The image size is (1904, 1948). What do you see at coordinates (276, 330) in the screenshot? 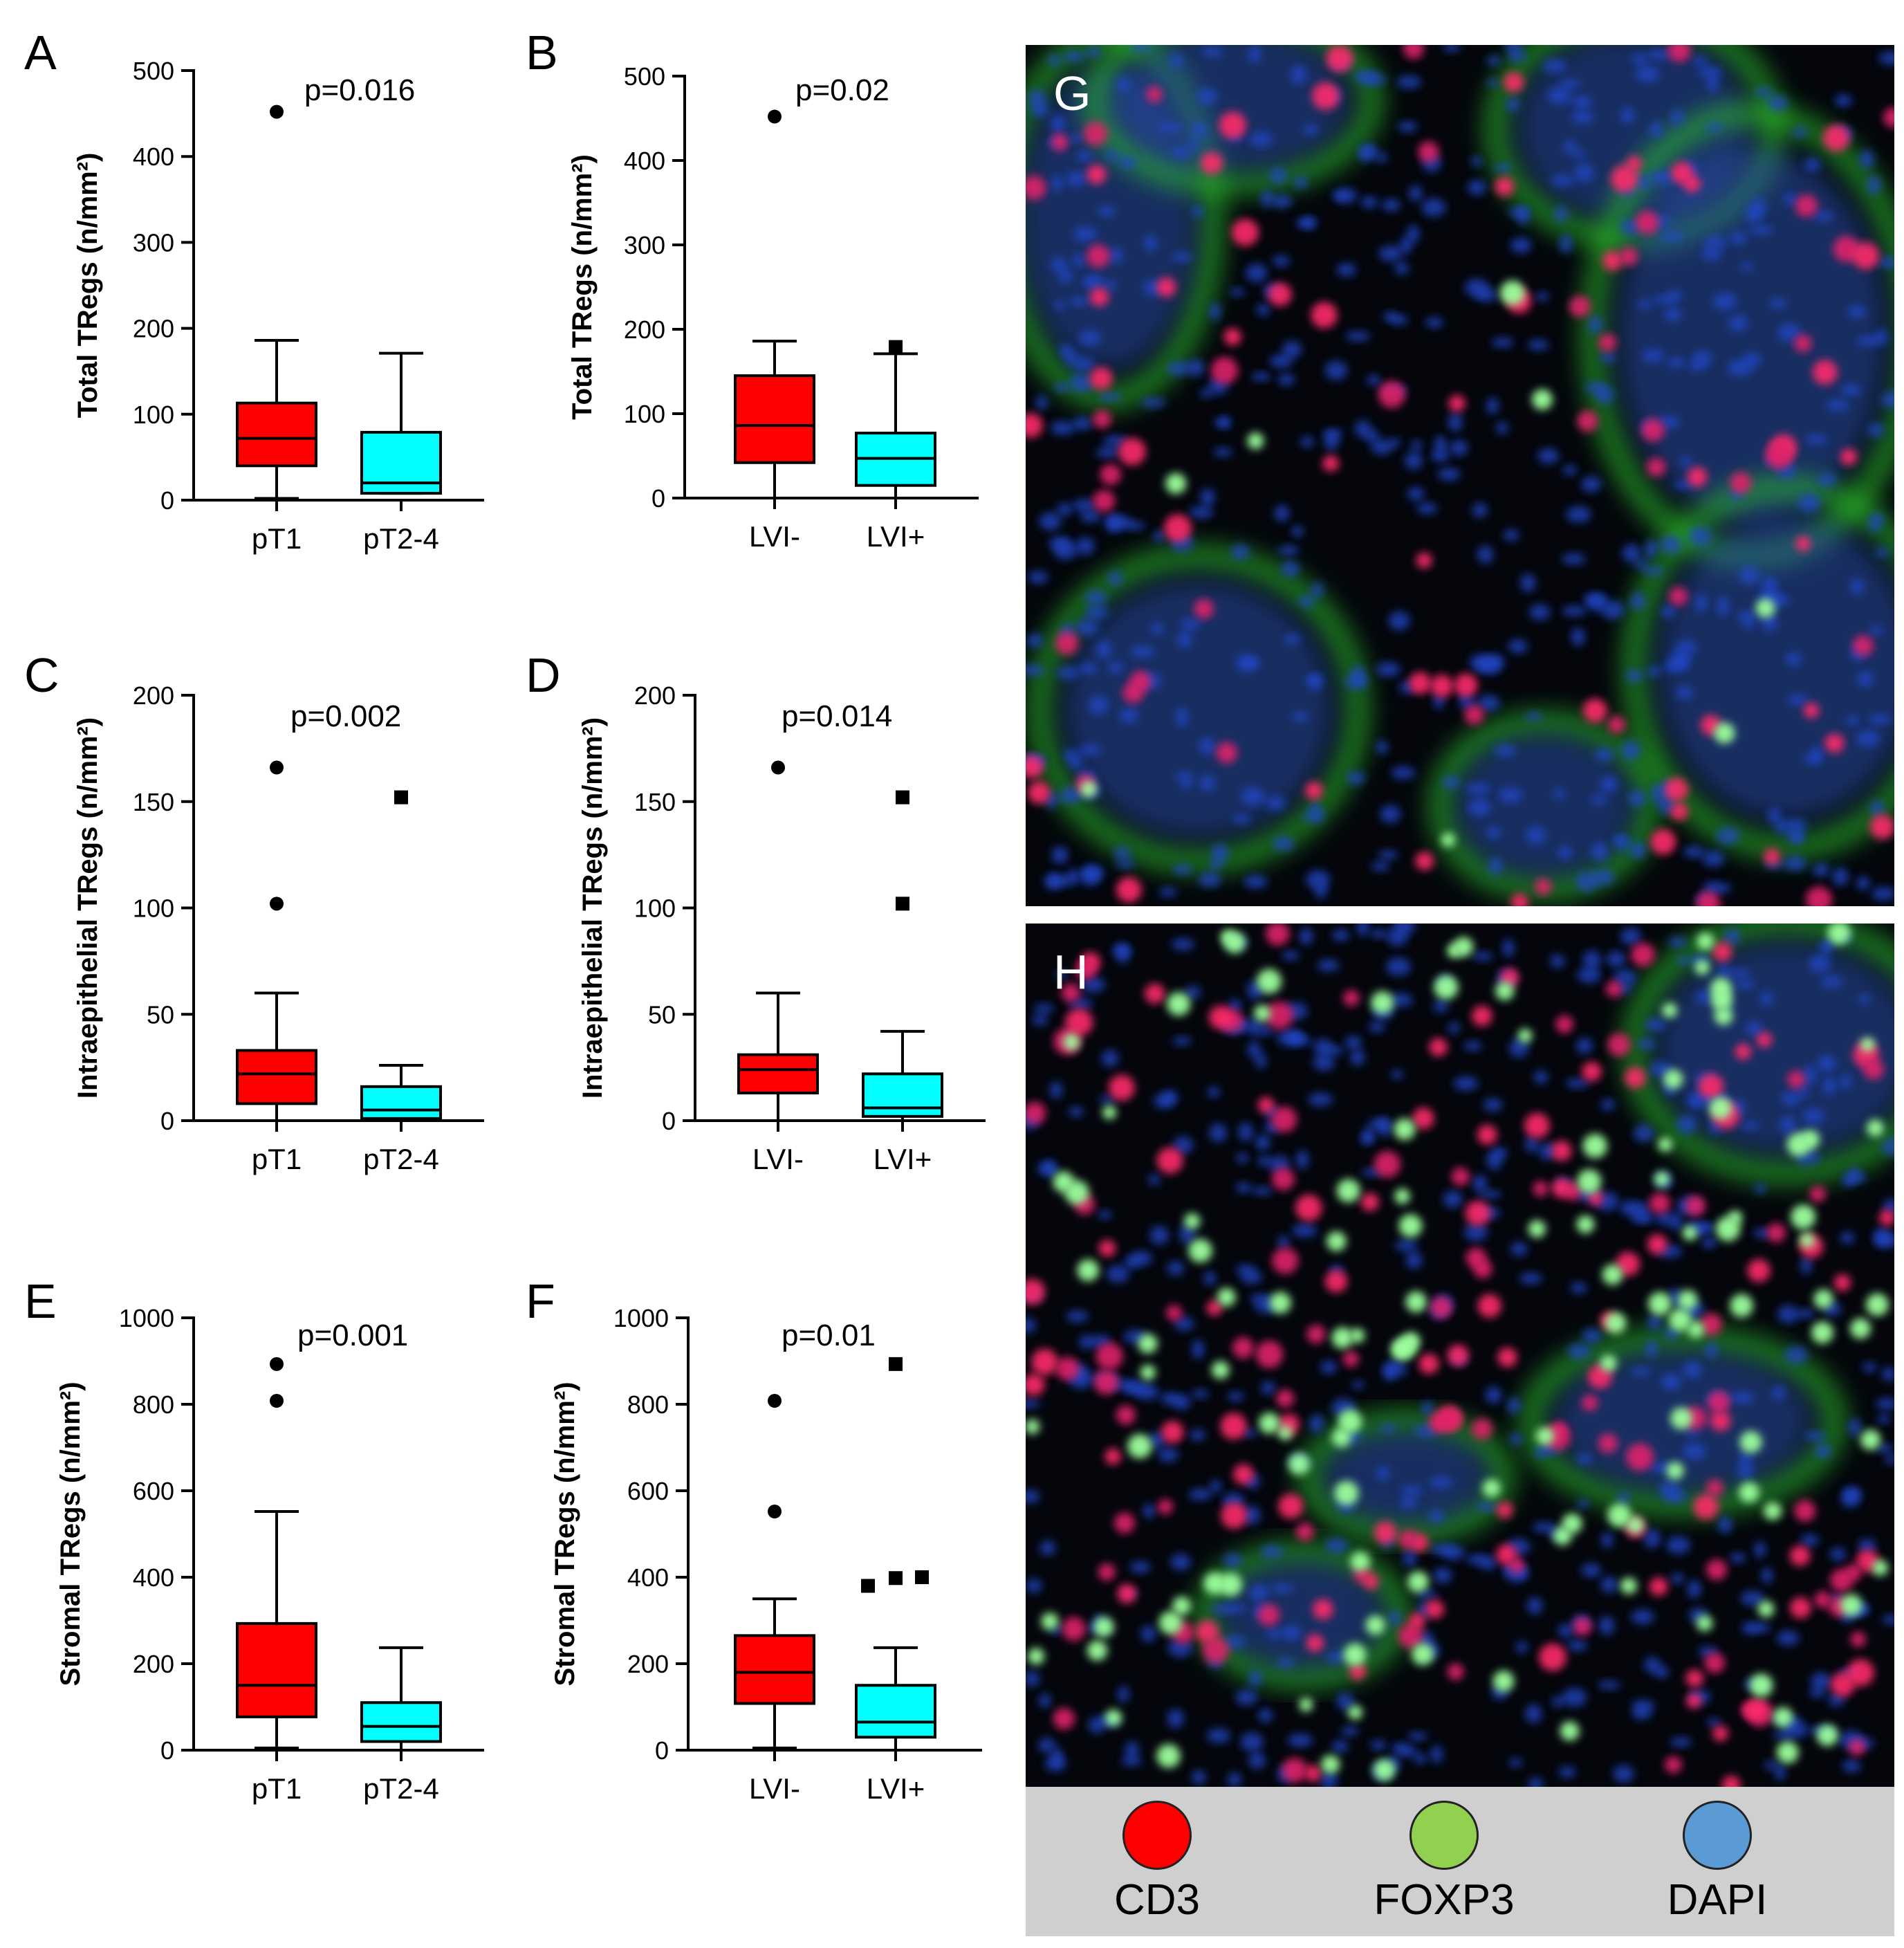
I see `box-pt1: pT1` at bounding box center [276, 330].